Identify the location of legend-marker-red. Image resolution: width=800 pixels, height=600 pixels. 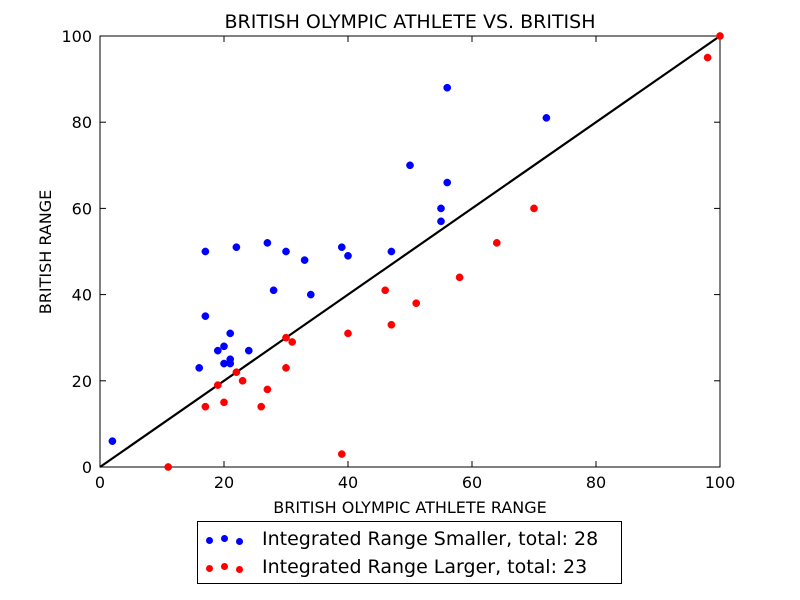
(232, 567).